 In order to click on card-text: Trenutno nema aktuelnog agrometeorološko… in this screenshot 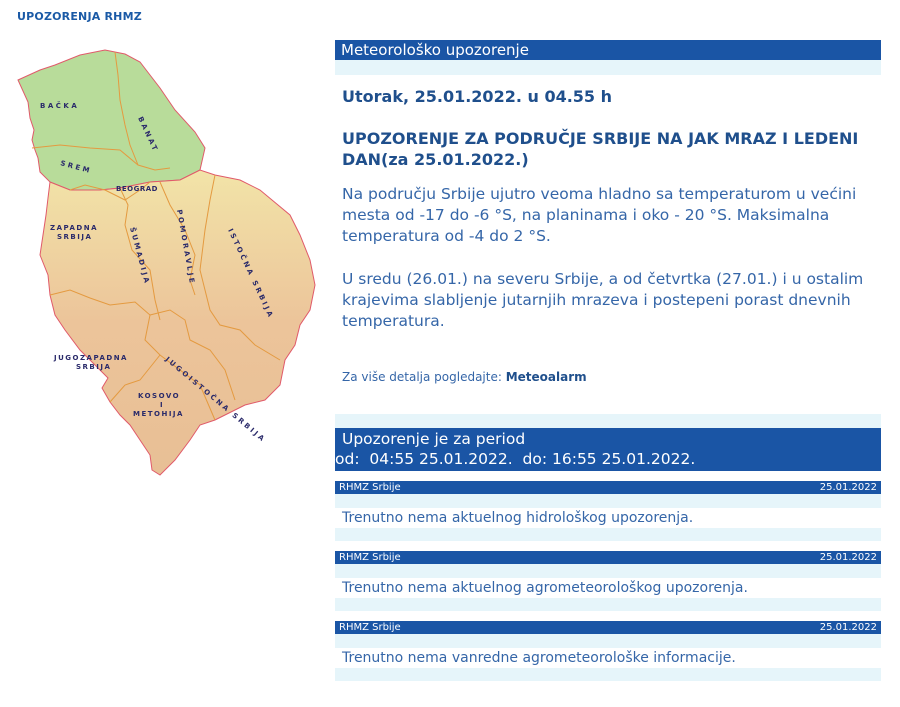, I will do `click(545, 588)`.